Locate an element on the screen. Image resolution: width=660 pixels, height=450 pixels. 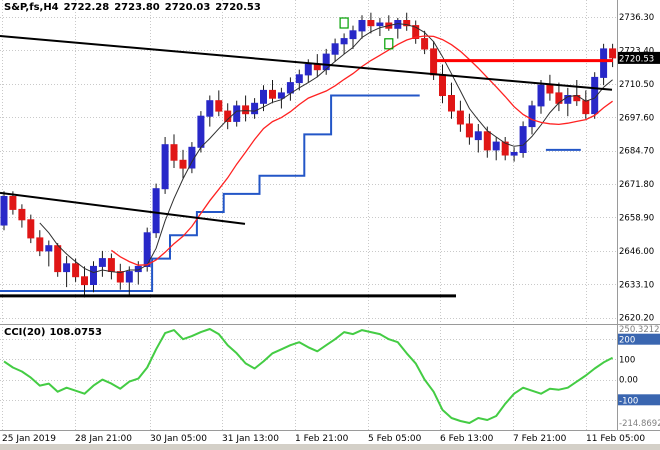
price-axis-label: 2736.30 is located at coordinates (636, 18).